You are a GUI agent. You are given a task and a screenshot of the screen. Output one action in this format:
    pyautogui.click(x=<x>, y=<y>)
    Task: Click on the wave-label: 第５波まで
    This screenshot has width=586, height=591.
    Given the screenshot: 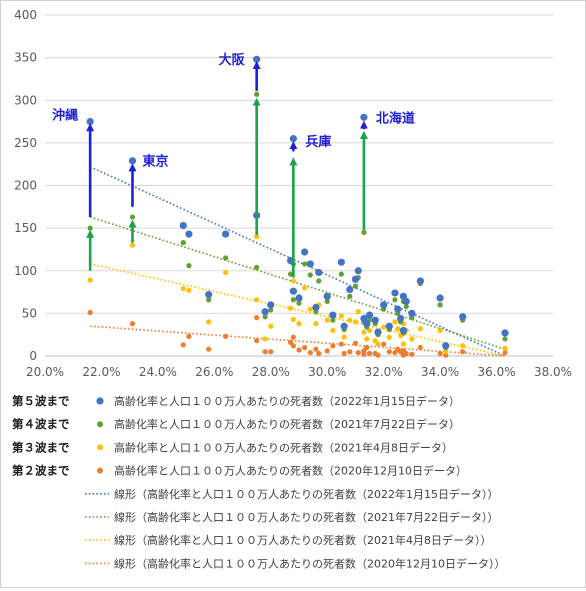 What is the action you would take?
    pyautogui.click(x=41, y=401)
    